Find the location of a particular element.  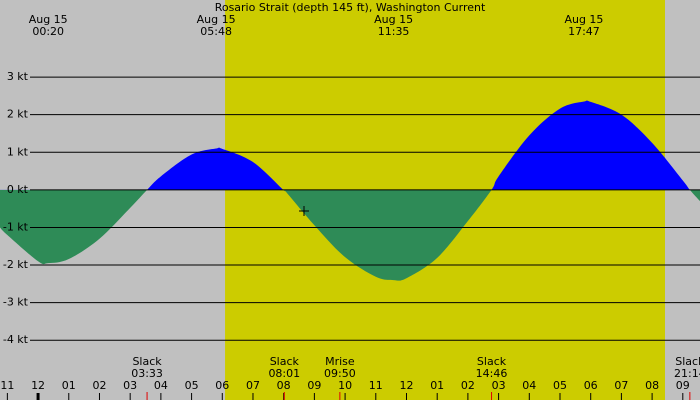

y-tick-label: -3 kt is located at coordinates (16, 302).